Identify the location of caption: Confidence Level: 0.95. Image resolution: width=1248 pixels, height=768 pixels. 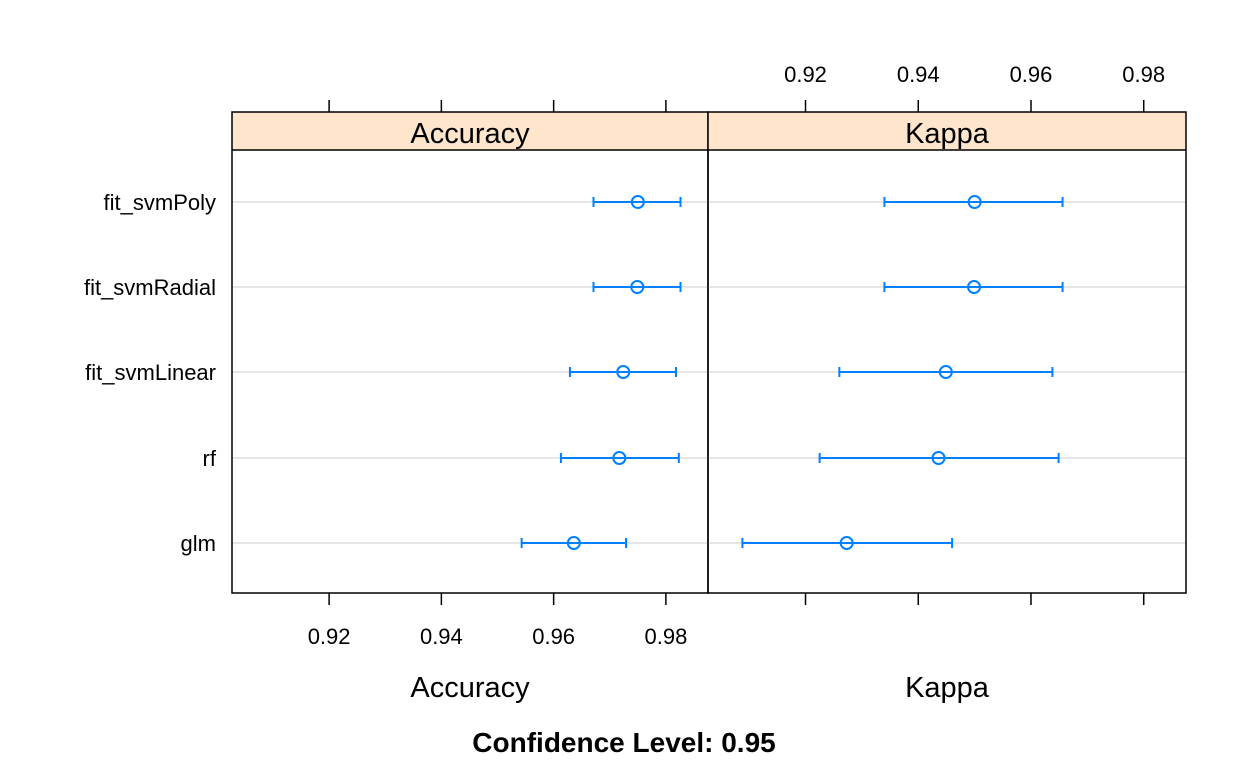
(623, 742).